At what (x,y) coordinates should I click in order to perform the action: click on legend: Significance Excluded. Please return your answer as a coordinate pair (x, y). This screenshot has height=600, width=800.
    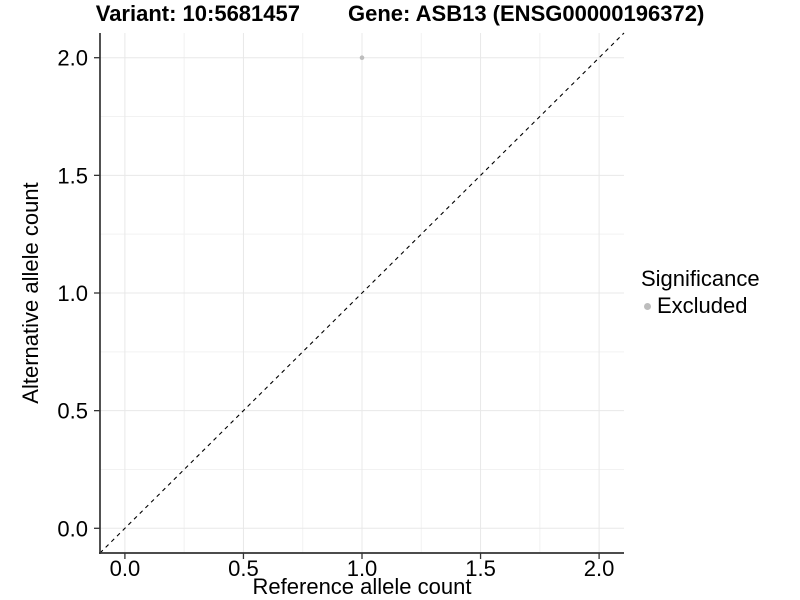
    Looking at the image, I should click on (700, 292).